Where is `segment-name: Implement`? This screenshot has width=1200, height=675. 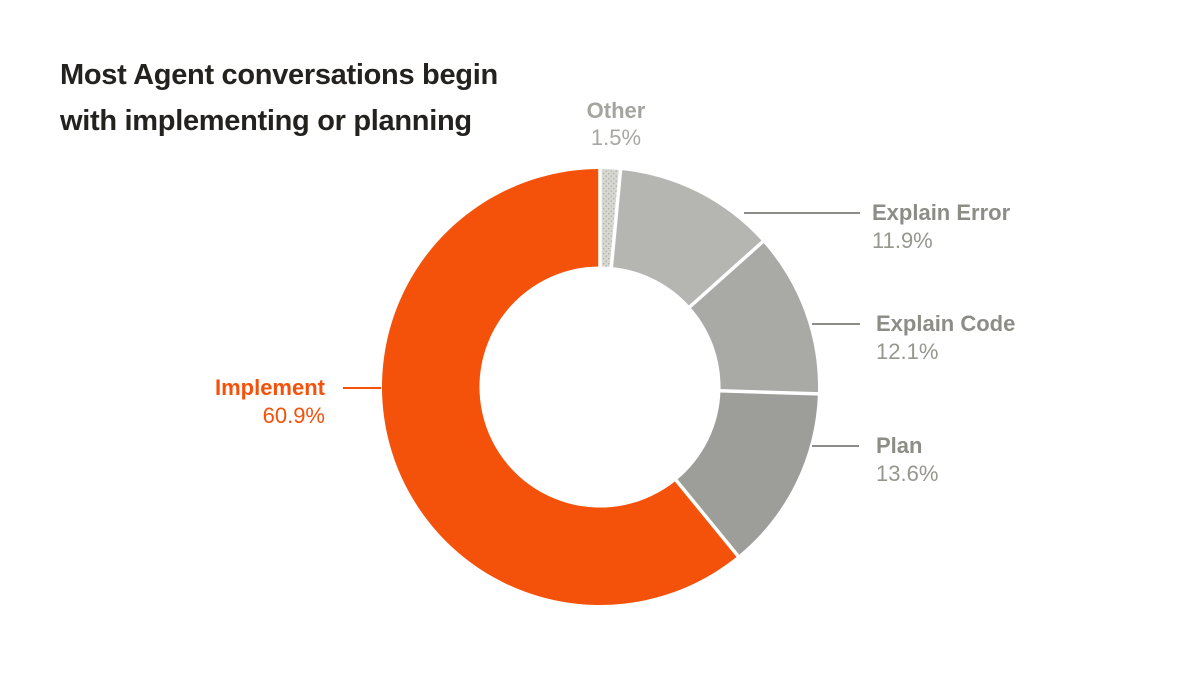
segment-name: Implement is located at coordinates (269, 387).